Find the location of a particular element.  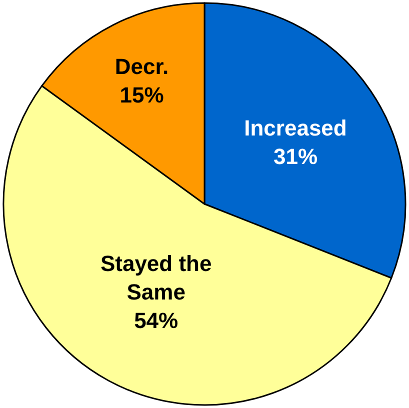

slice-label: Decr. is located at coordinates (141, 67).